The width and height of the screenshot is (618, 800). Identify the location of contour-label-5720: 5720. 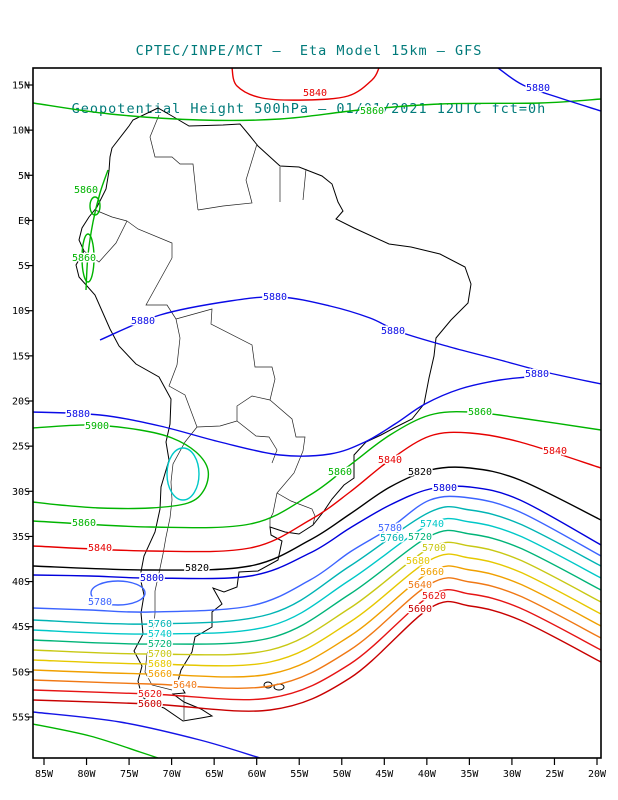
(420, 537).